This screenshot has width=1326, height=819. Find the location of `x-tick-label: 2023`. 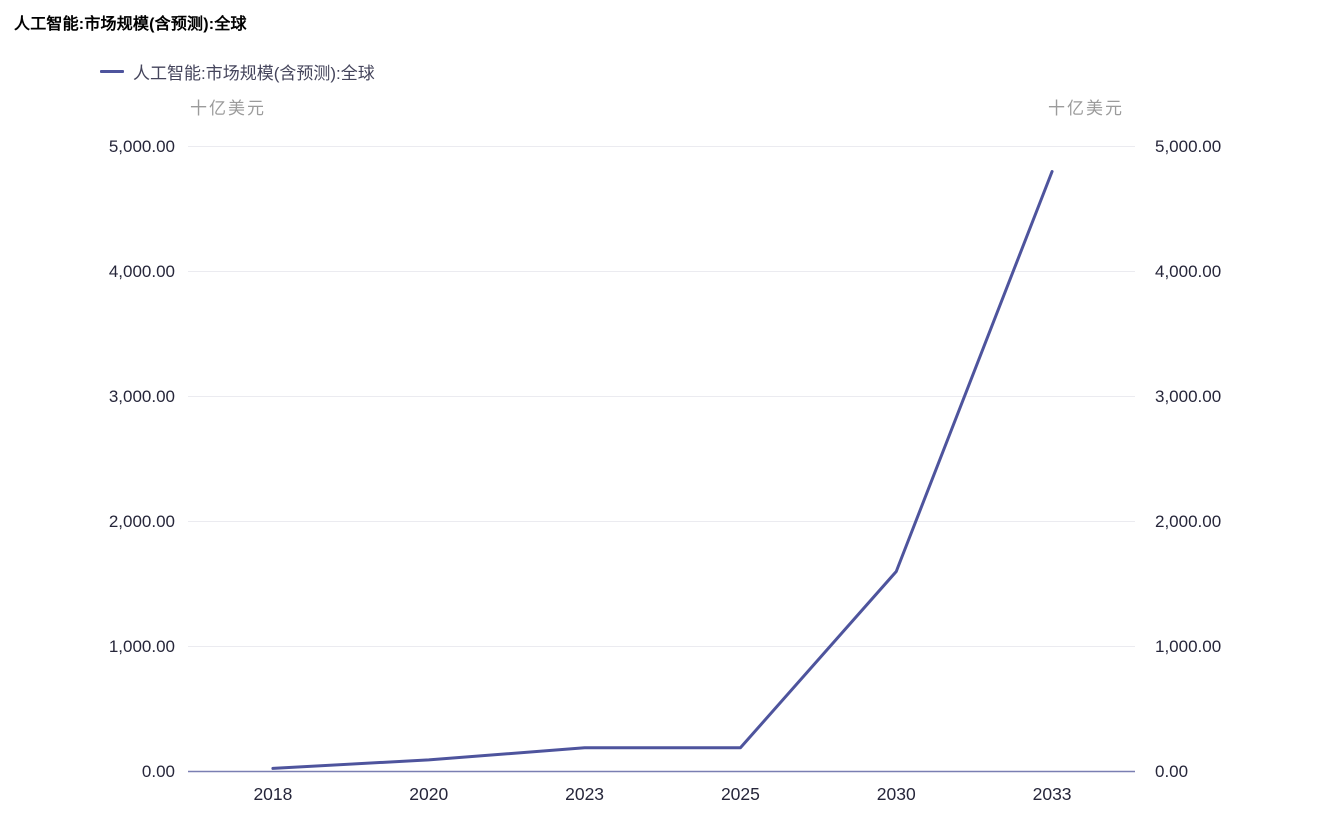

x-tick-label: 2023 is located at coordinates (584, 794).